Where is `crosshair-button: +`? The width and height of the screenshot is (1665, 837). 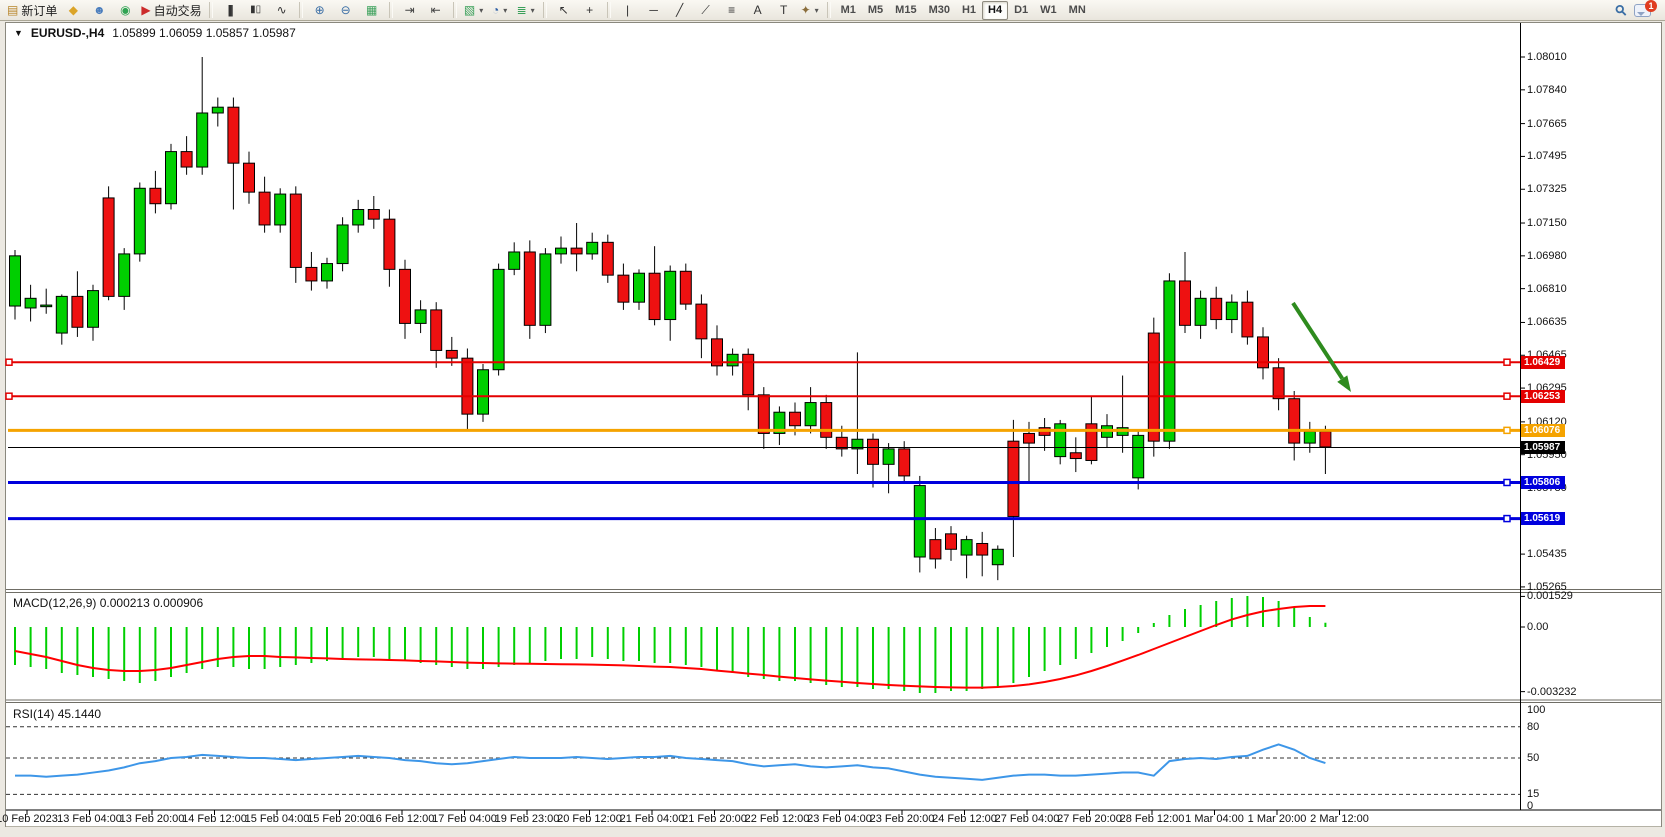
crosshair-button: + is located at coordinates (590, 10).